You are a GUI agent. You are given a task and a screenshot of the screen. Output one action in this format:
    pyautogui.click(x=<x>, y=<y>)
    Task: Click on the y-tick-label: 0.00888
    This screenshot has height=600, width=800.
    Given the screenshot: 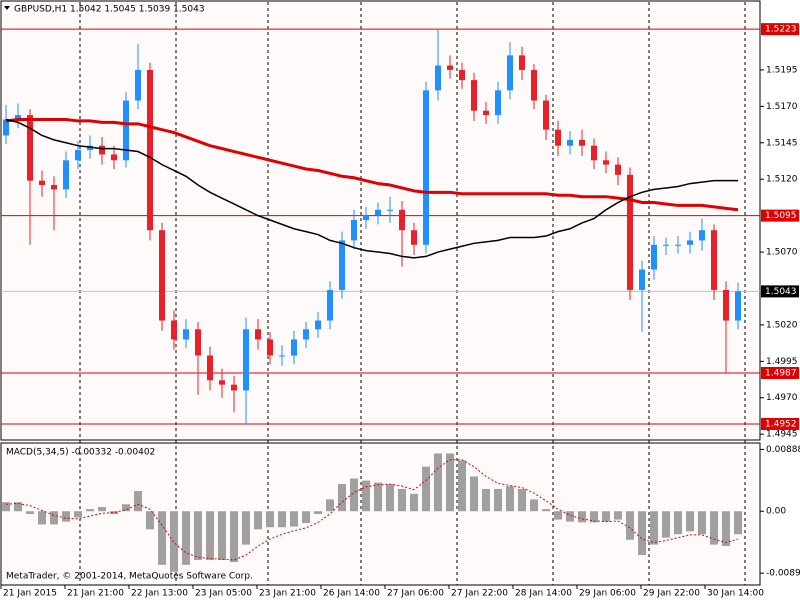 What is the action you would take?
    pyautogui.click(x=783, y=450)
    